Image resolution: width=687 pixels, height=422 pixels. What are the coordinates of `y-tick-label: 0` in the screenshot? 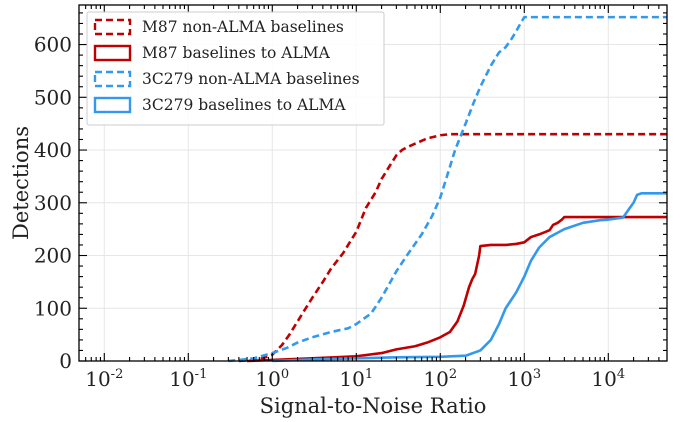 It's located at (65, 361).